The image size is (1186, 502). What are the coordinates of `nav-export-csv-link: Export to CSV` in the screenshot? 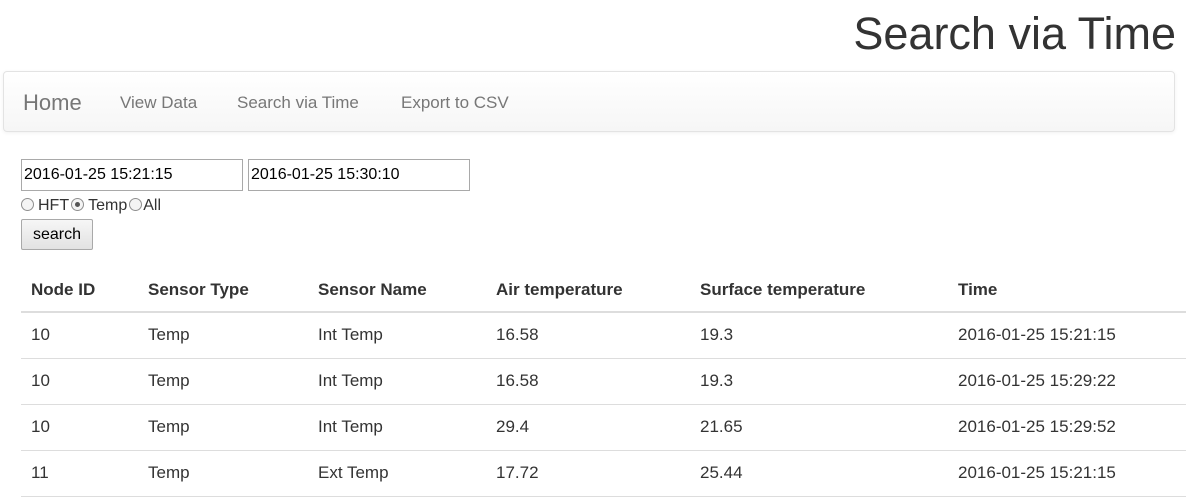 It's located at (455, 102).